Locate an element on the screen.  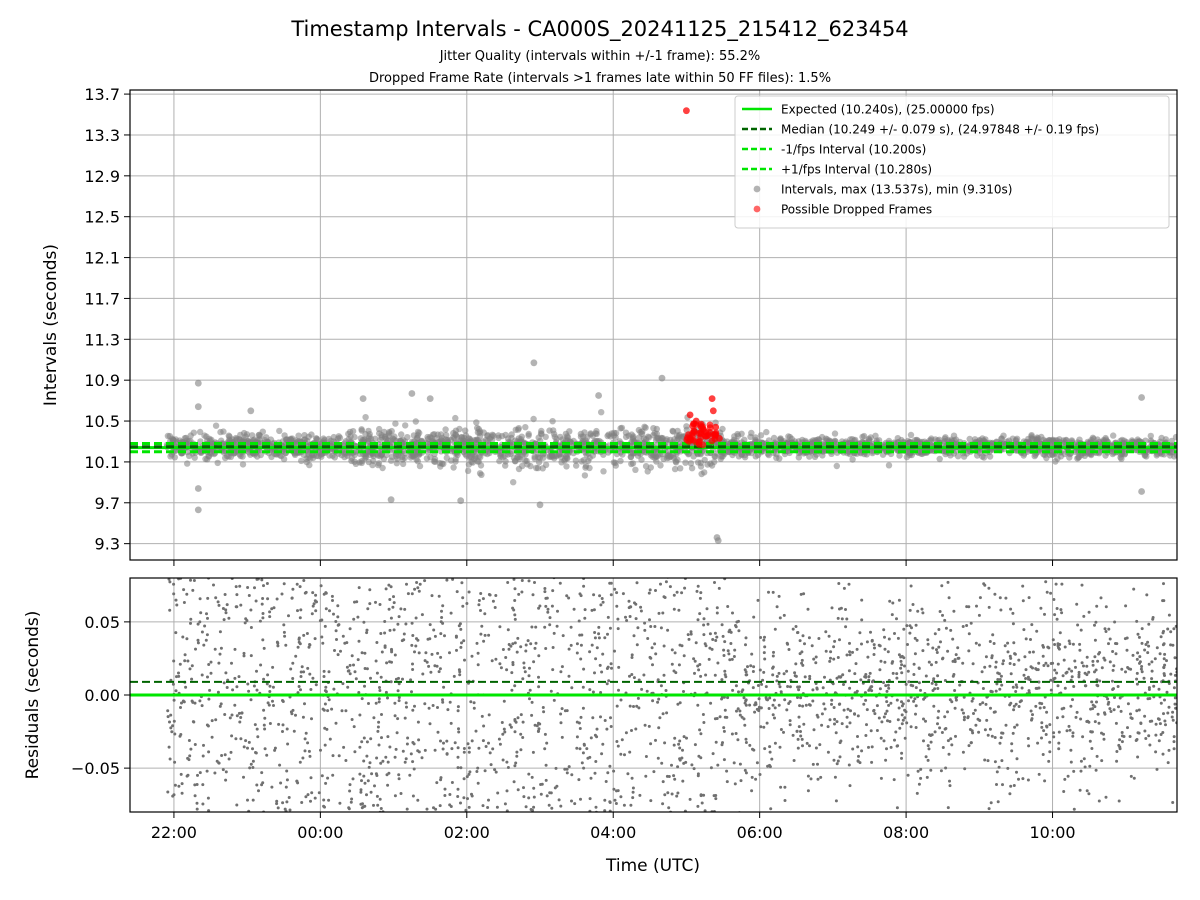
intervals-y-tick-label: 10.5 is located at coordinates (102, 421).